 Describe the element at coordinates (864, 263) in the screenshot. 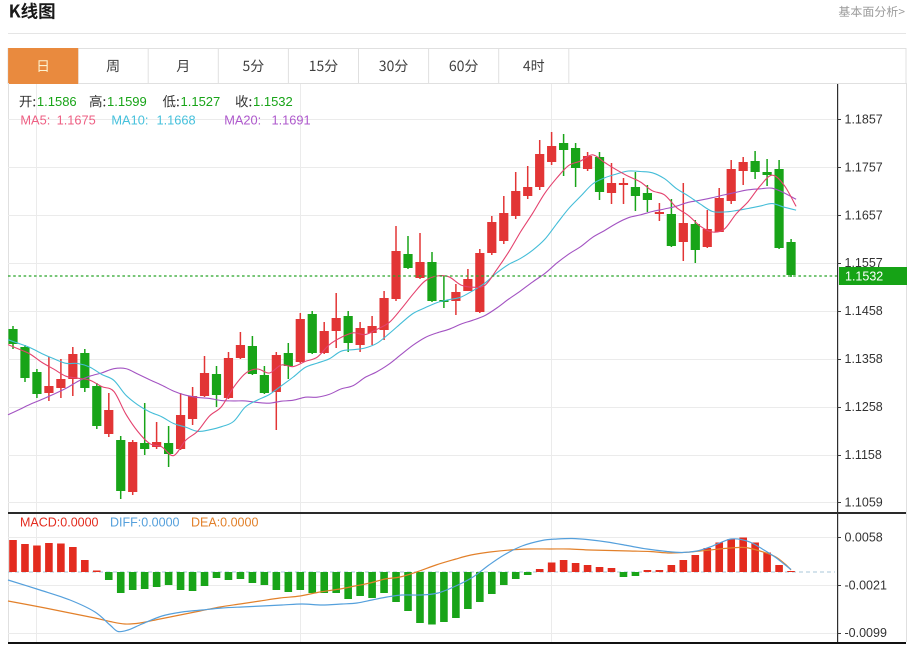

I see `svg-text: 1.1557` at that location.